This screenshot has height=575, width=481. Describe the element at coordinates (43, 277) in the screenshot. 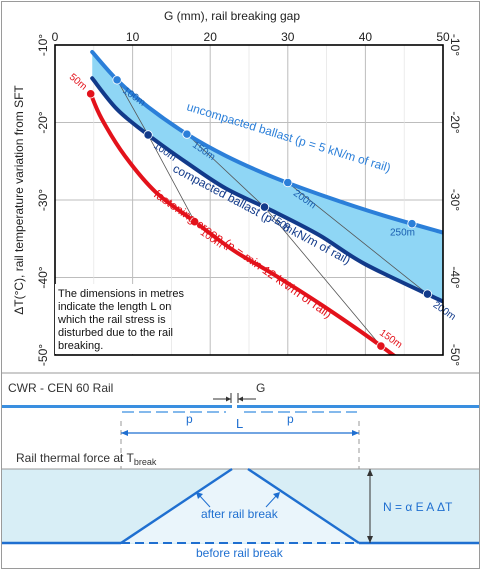

I see `y-tick-label-left: -40°` at that location.